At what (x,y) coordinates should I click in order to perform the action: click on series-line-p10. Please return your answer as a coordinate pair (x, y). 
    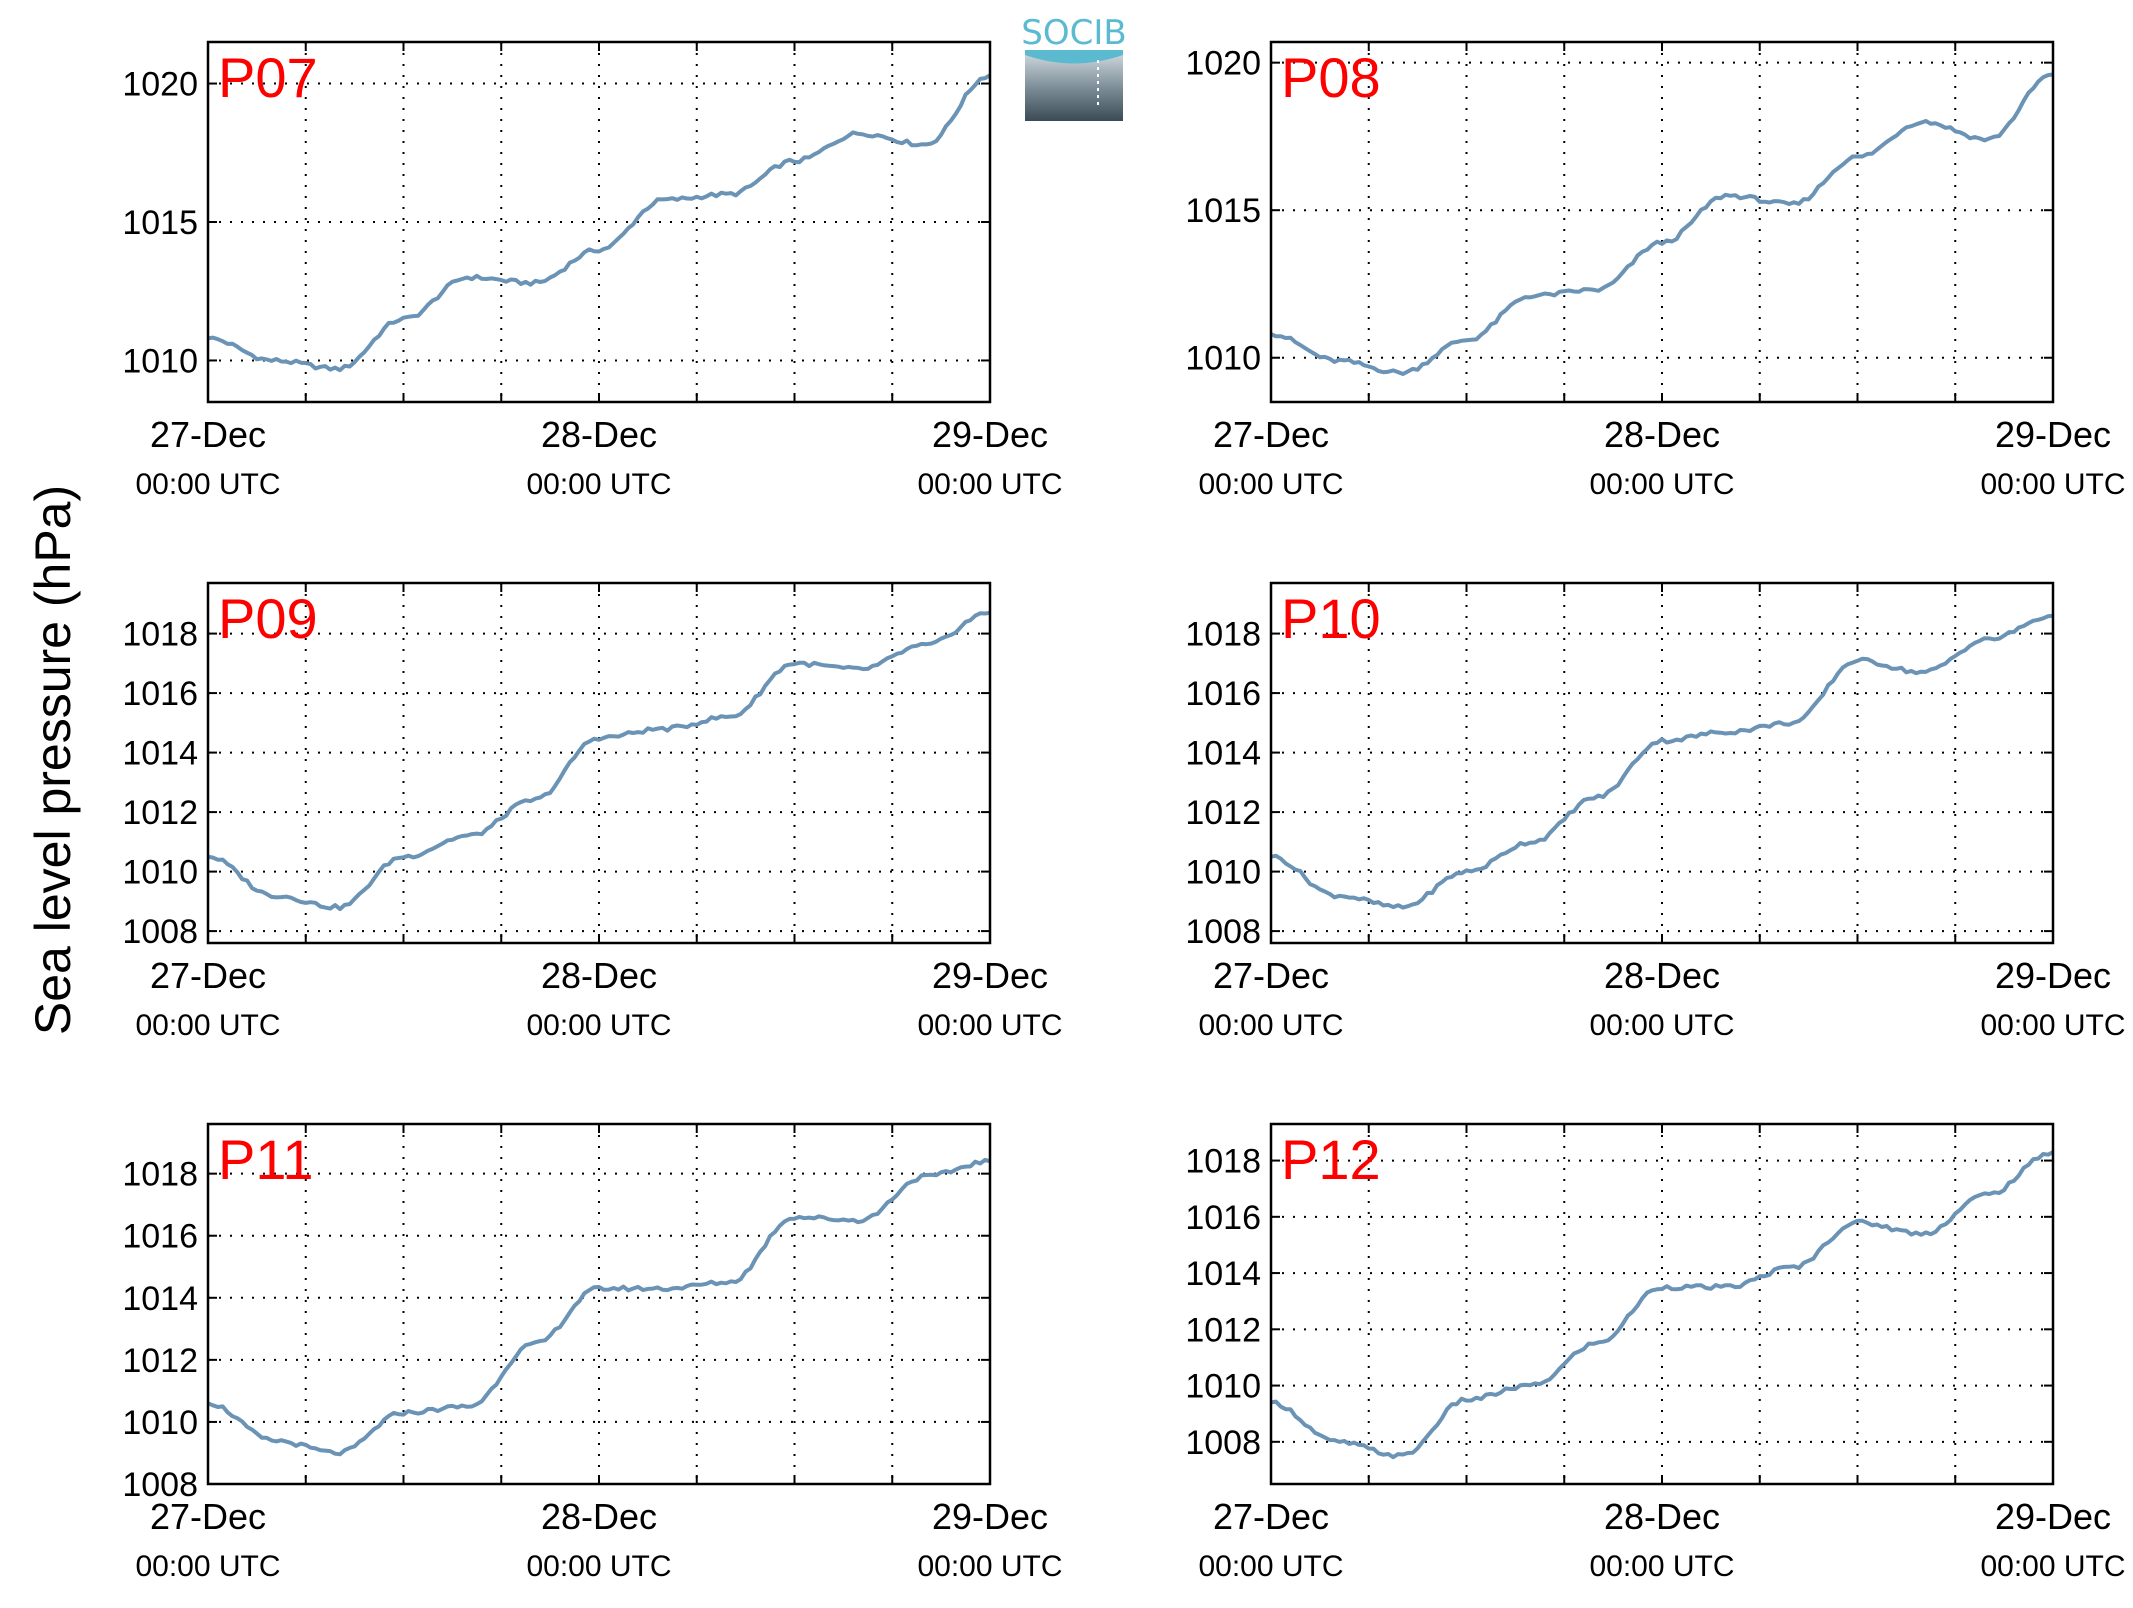
    Looking at the image, I should click on (1662, 761).